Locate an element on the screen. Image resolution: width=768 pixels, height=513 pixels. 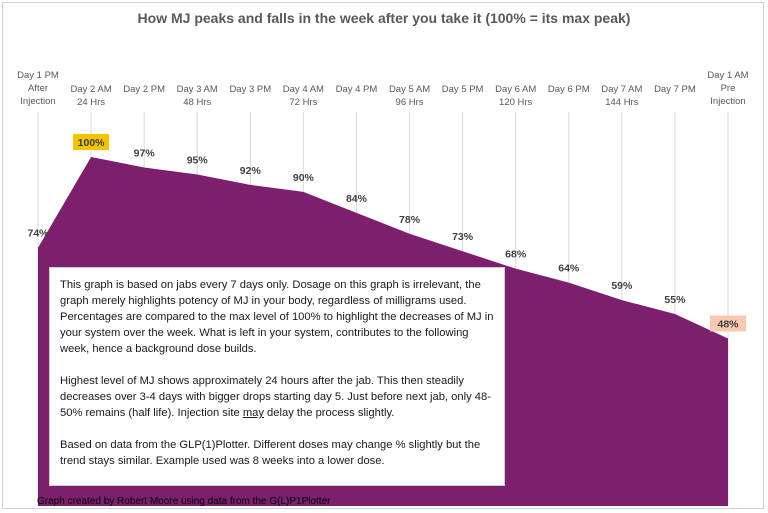
data-label: 92% is located at coordinates (251, 171).